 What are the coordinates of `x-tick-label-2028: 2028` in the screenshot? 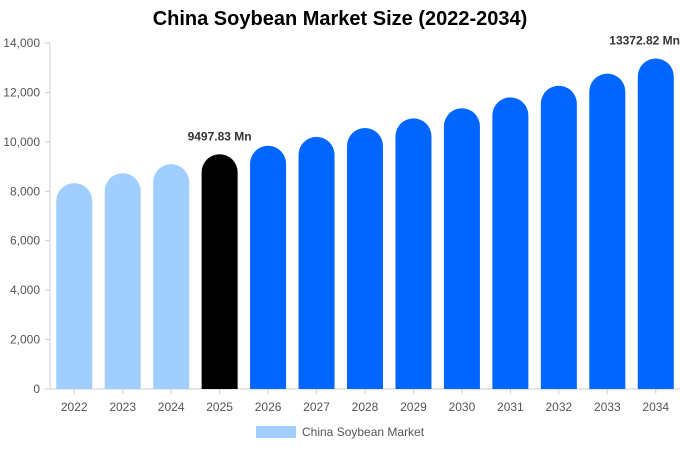 It's located at (365, 407).